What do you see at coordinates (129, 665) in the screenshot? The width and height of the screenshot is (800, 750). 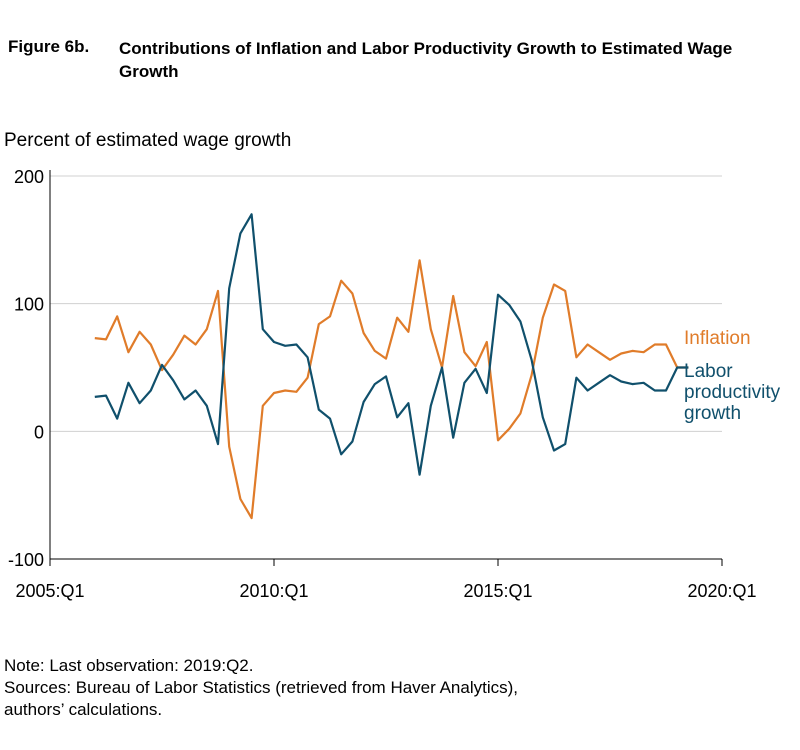 I see `note-line: Note: Last observation: 2019:Q2.` at bounding box center [129, 665].